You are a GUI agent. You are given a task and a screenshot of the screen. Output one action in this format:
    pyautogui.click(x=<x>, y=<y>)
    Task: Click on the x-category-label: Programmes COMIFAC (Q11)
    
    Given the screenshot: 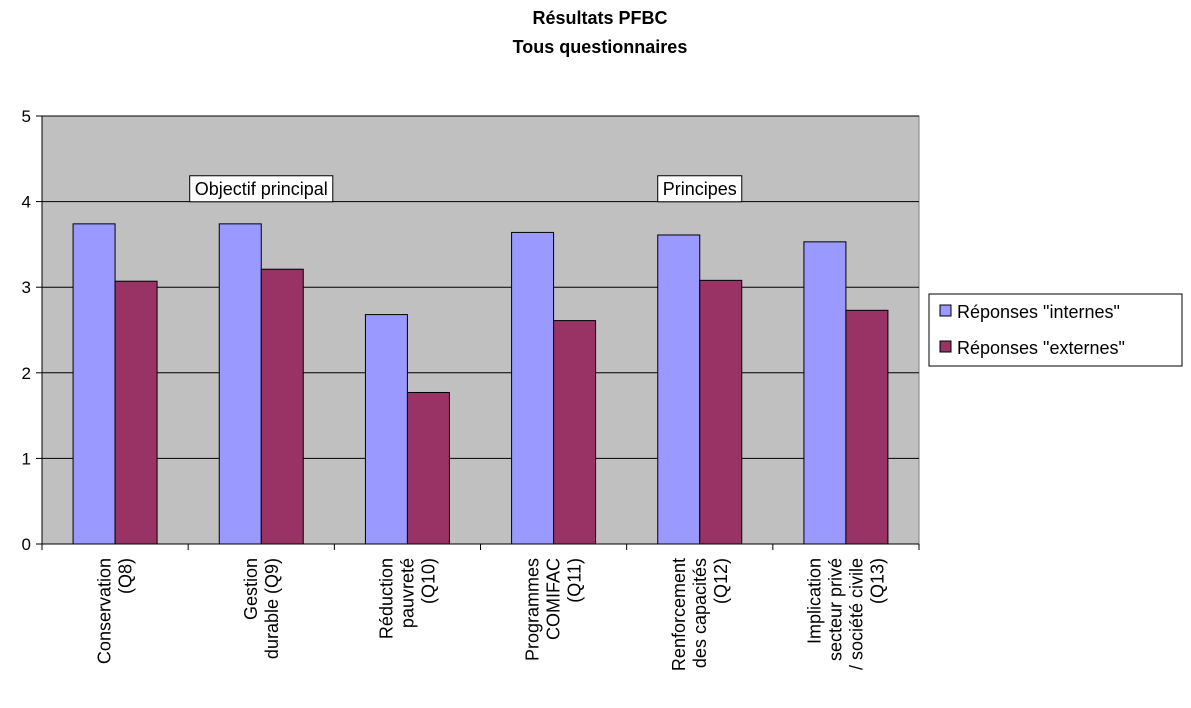 What is the action you would take?
    pyautogui.click(x=554, y=609)
    